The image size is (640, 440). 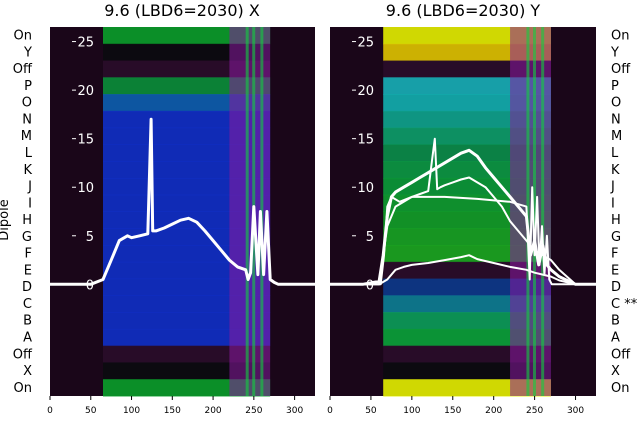 What do you see at coordinates (30, 203) in the screenshot?
I see `dipole-label: I` at bounding box center [30, 203].